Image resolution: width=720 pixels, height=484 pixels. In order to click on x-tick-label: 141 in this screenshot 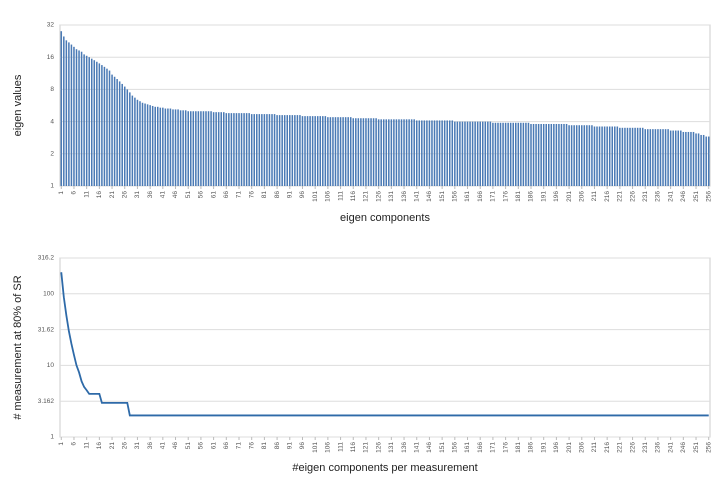, I will do `click(416, 196)`.